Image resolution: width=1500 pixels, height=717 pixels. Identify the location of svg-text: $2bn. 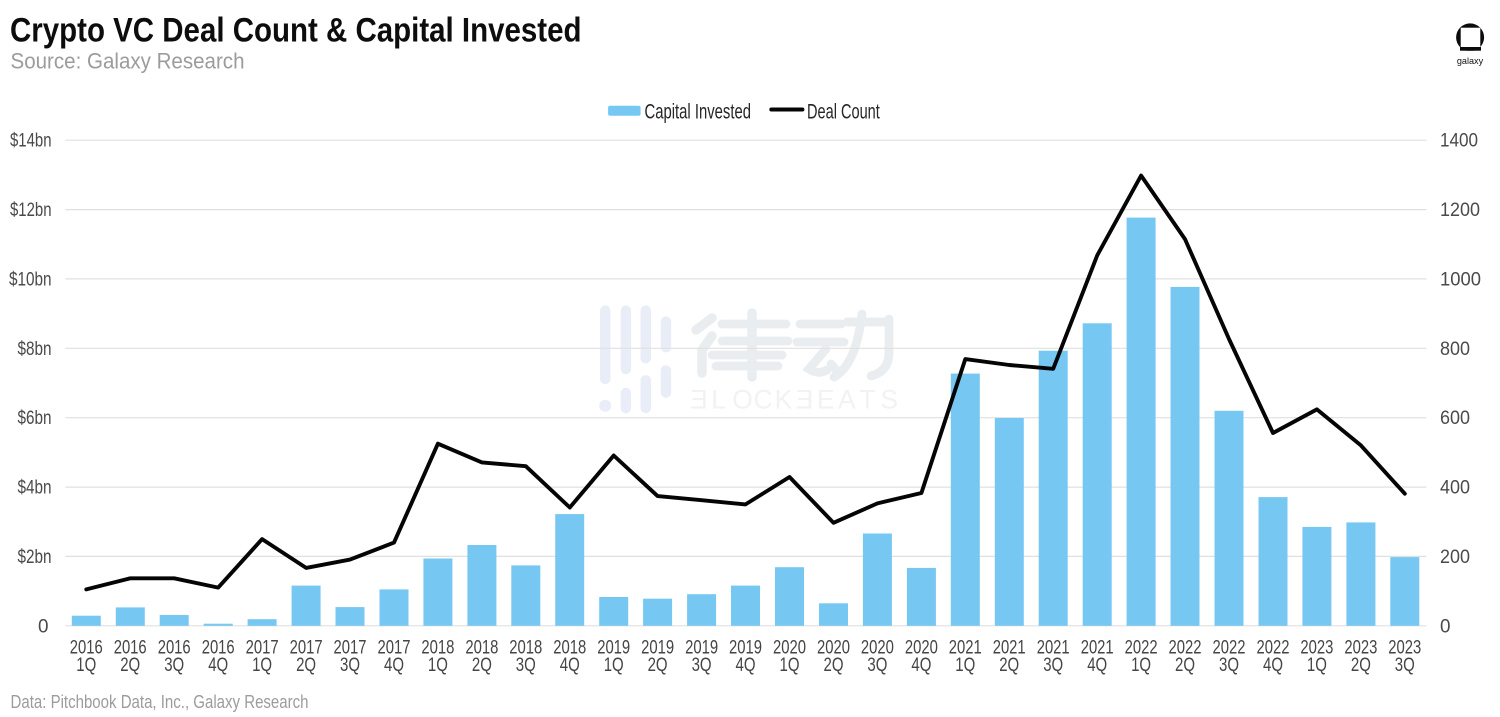
(35, 557).